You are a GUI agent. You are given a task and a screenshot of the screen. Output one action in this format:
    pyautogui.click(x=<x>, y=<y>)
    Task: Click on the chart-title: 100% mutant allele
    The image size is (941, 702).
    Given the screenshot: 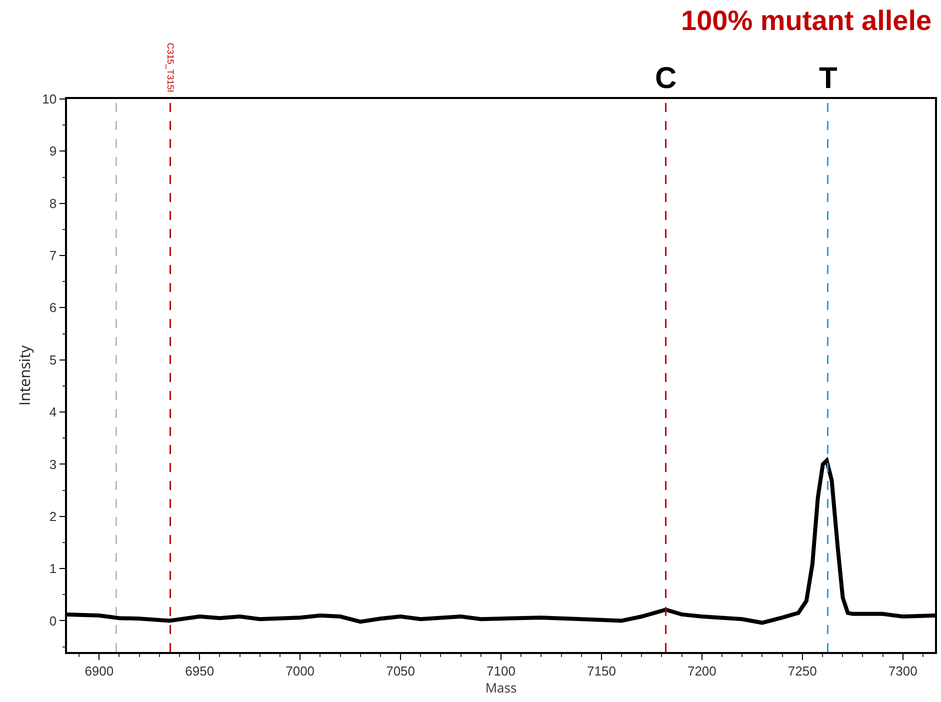 What is the action you would take?
    pyautogui.click(x=806, y=20)
    